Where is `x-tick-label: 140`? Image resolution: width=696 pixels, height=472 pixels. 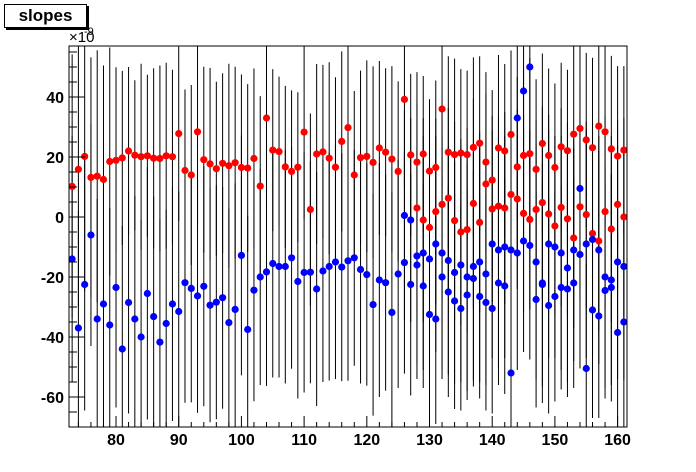
x-tick-label: 140 is located at coordinates (492, 440).